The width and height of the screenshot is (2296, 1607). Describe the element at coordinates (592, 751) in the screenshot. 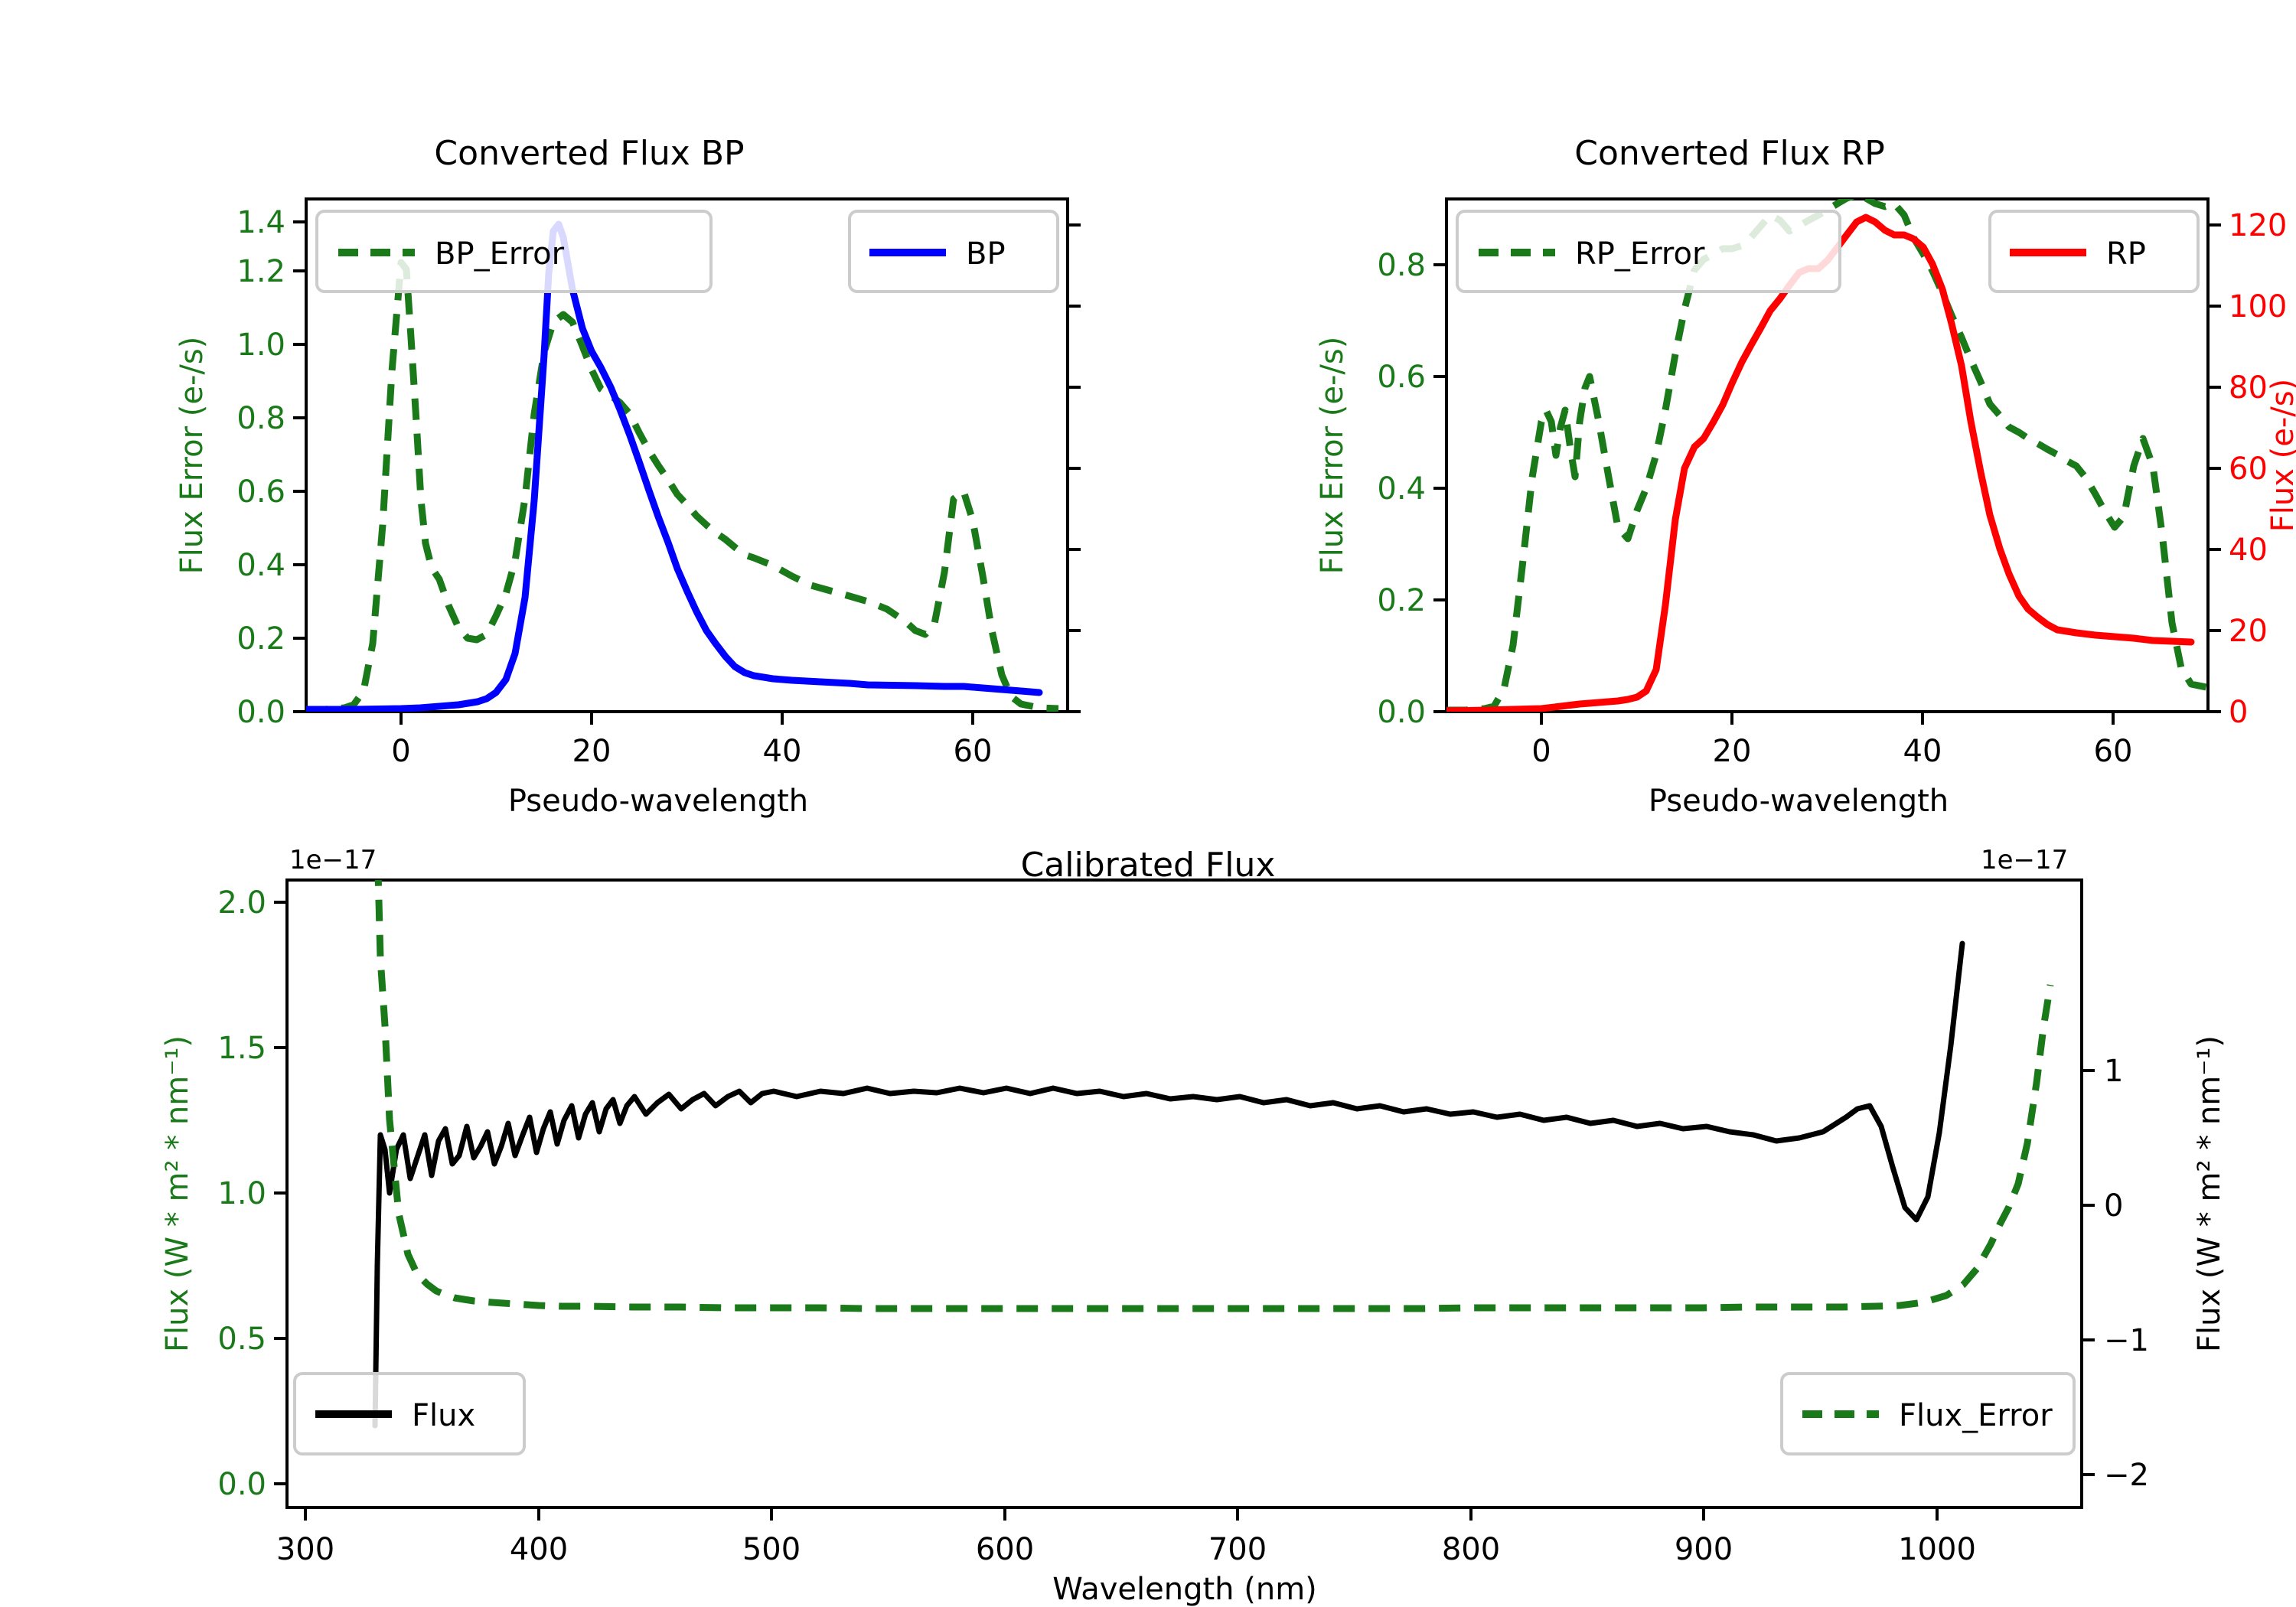

I see `bp-xtick-1: 20` at that location.